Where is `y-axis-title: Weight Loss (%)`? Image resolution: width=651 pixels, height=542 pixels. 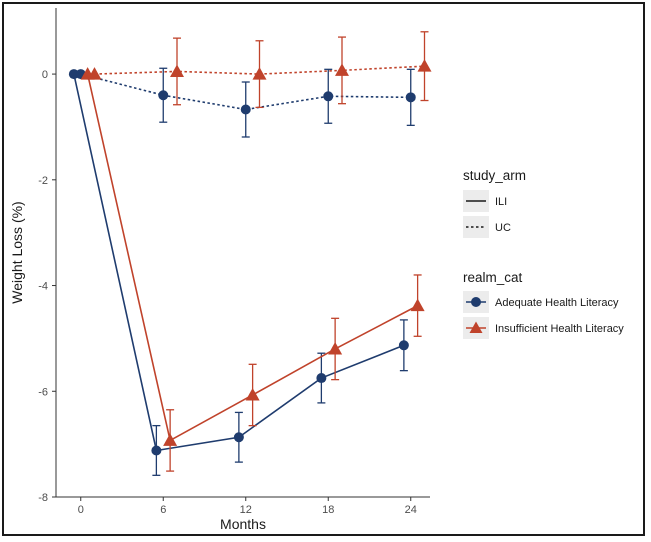
y-axis-title: Weight Loss (%) is located at coordinates (17, 252).